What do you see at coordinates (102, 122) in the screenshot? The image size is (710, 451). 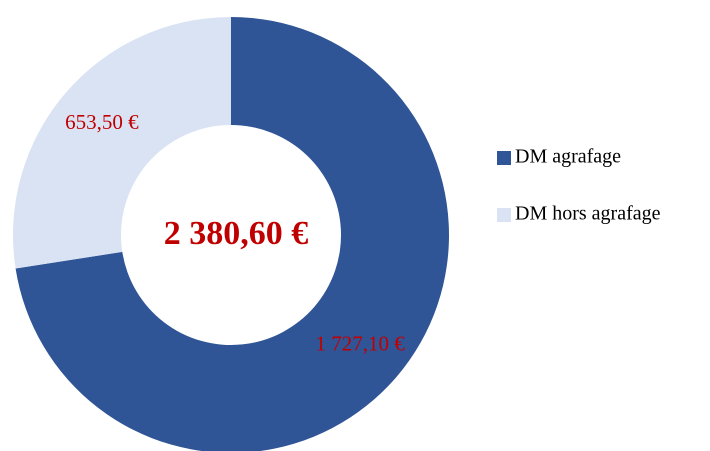 I see `value-label: 653,50 €` at bounding box center [102, 122].